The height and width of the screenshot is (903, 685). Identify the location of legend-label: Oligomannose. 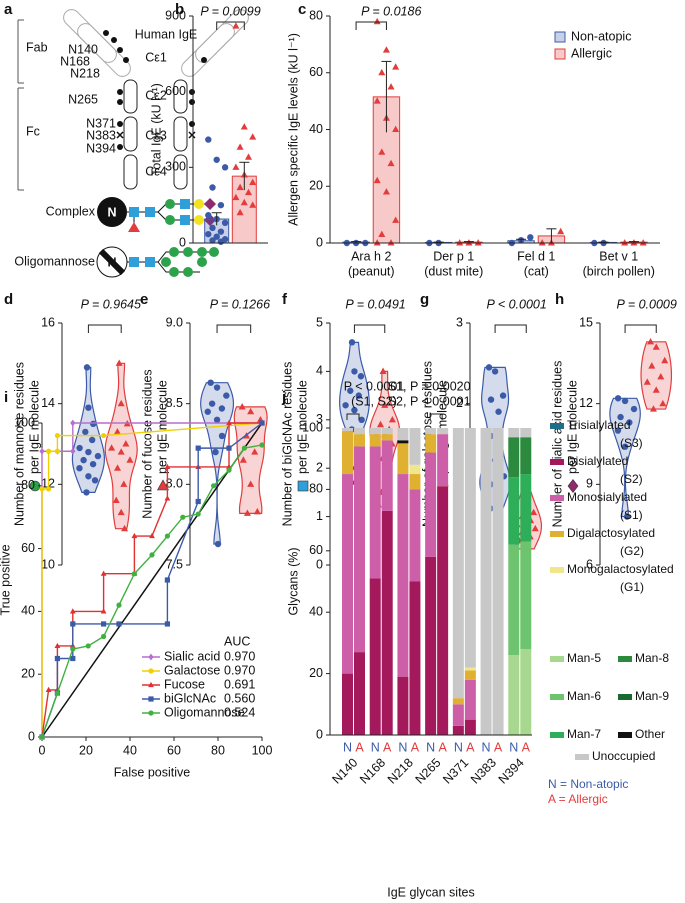
(204, 712).